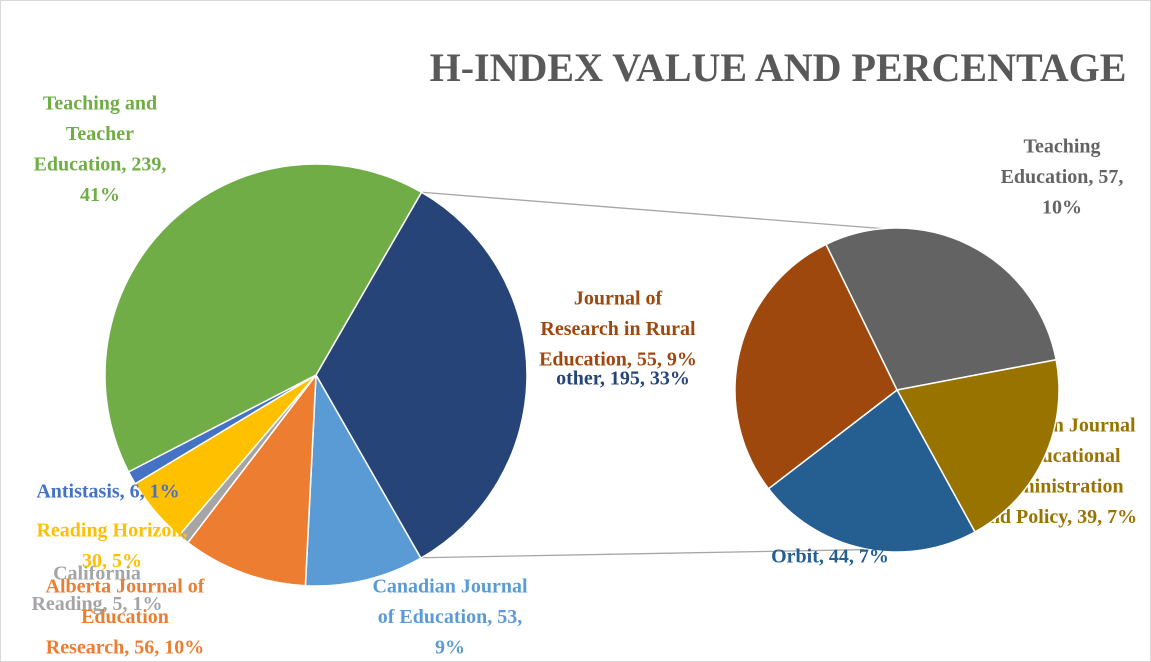 Image resolution: width=1151 pixels, height=662 pixels. What do you see at coordinates (450, 648) in the screenshot?
I see `data-label: 9%` at bounding box center [450, 648].